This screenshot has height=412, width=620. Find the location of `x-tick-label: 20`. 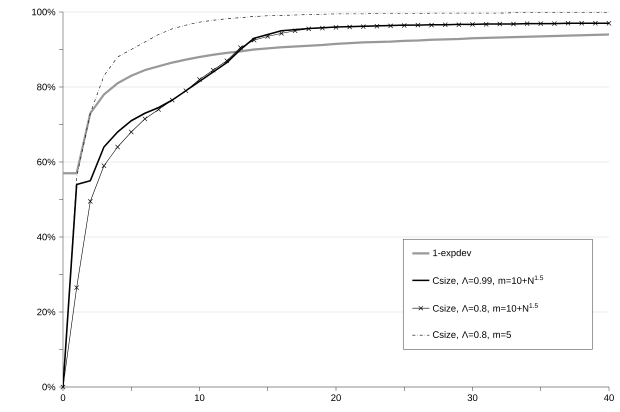

x-tick-label: 20 is located at coordinates (336, 398).